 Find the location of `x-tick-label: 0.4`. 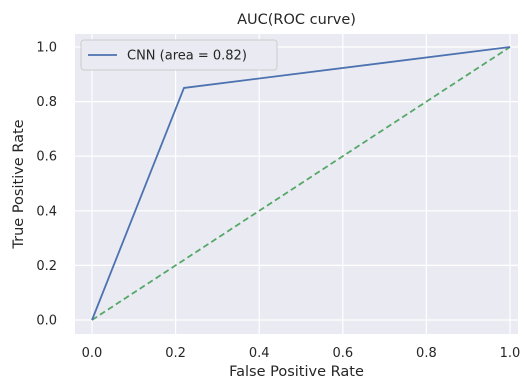

x-tick-label: 0.4 is located at coordinates (259, 353).